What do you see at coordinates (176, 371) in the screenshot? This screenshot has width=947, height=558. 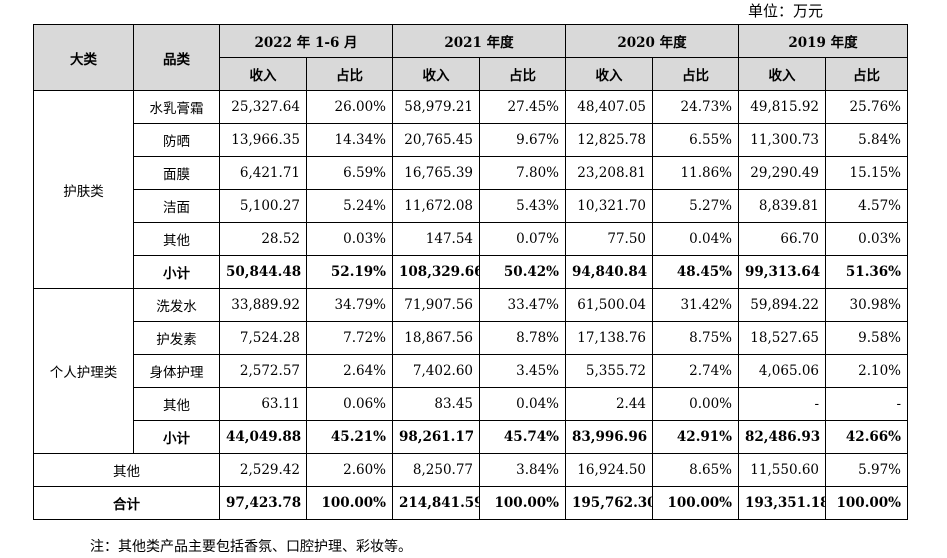 I see `product-cell: 身体护理` at bounding box center [176, 371].